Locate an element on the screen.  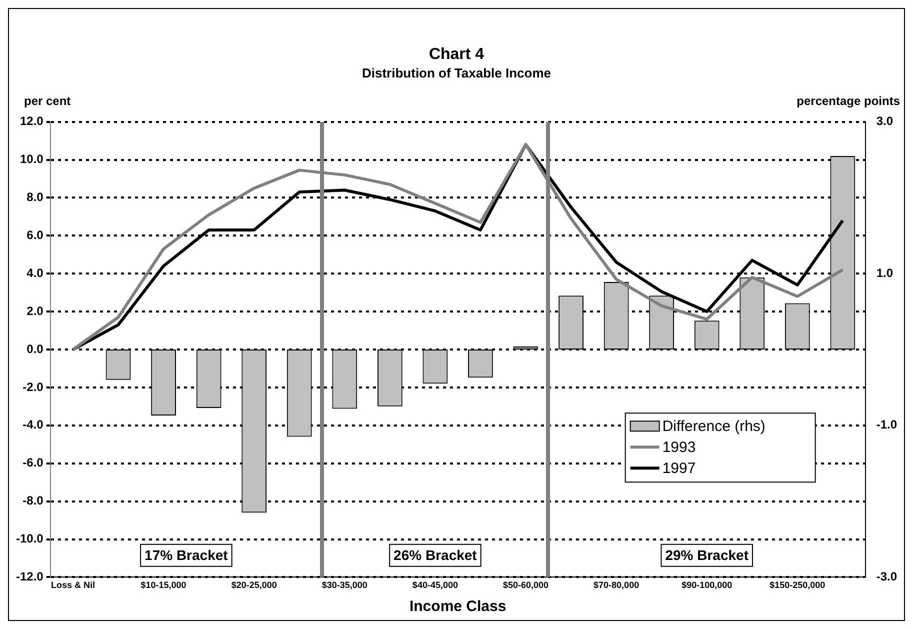
x-tick-label: $20-25,000 is located at coordinates (254, 585).